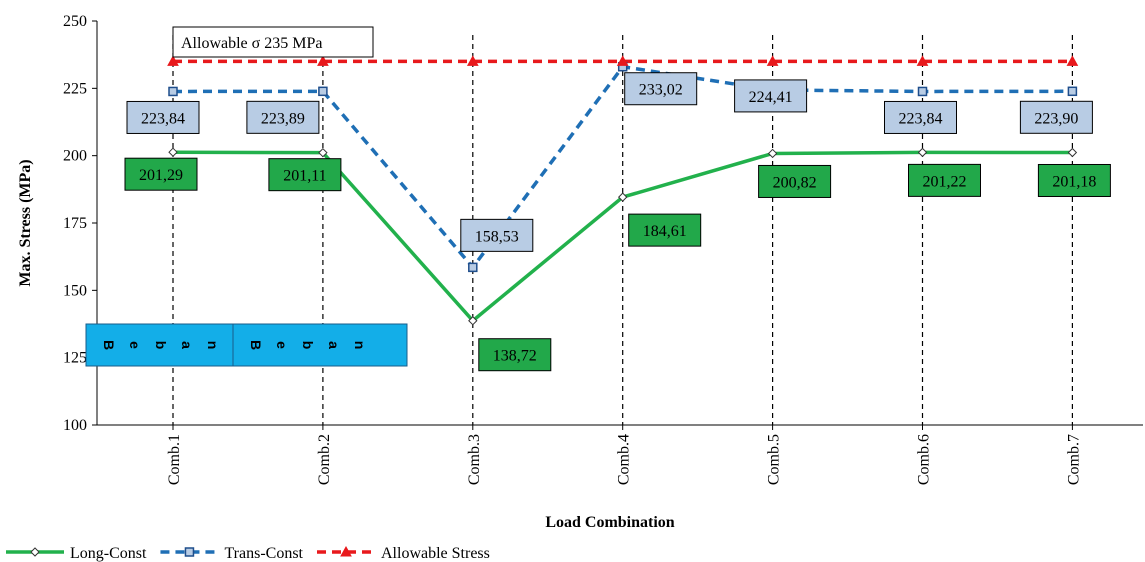  I want to click on data-label-trans-const: 233,02, so click(661, 90).